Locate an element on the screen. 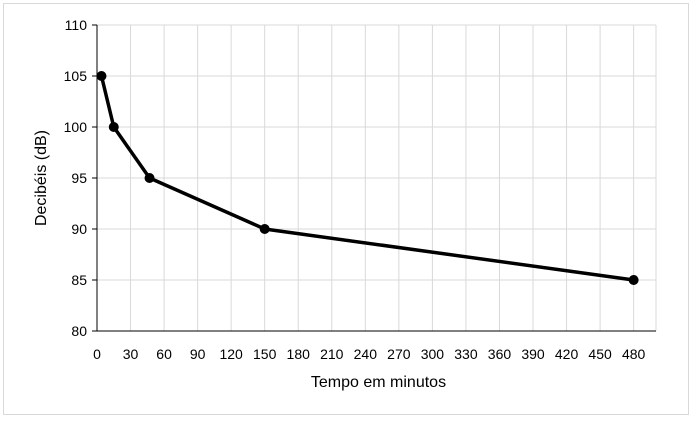 Image resolution: width=695 pixels, height=422 pixels. x-tick-label: 90 is located at coordinates (198, 354).